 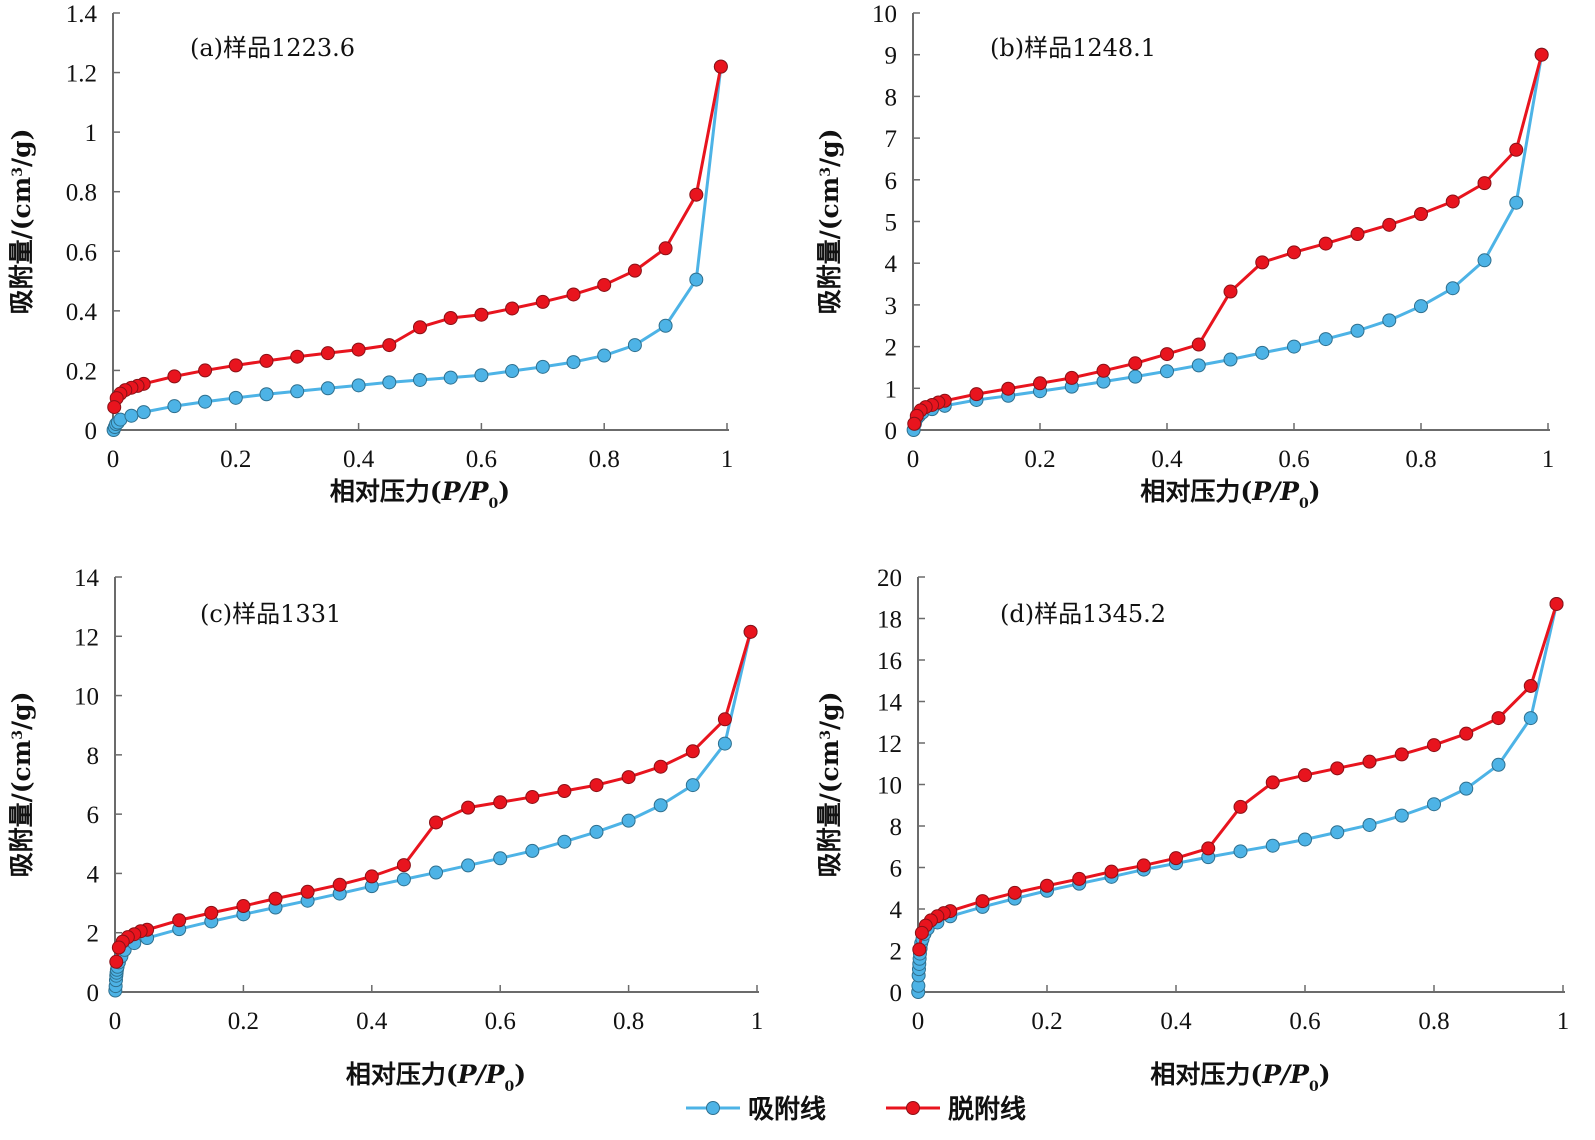 I want to click on y-tick-label: 14, so click(x=87, y=578).